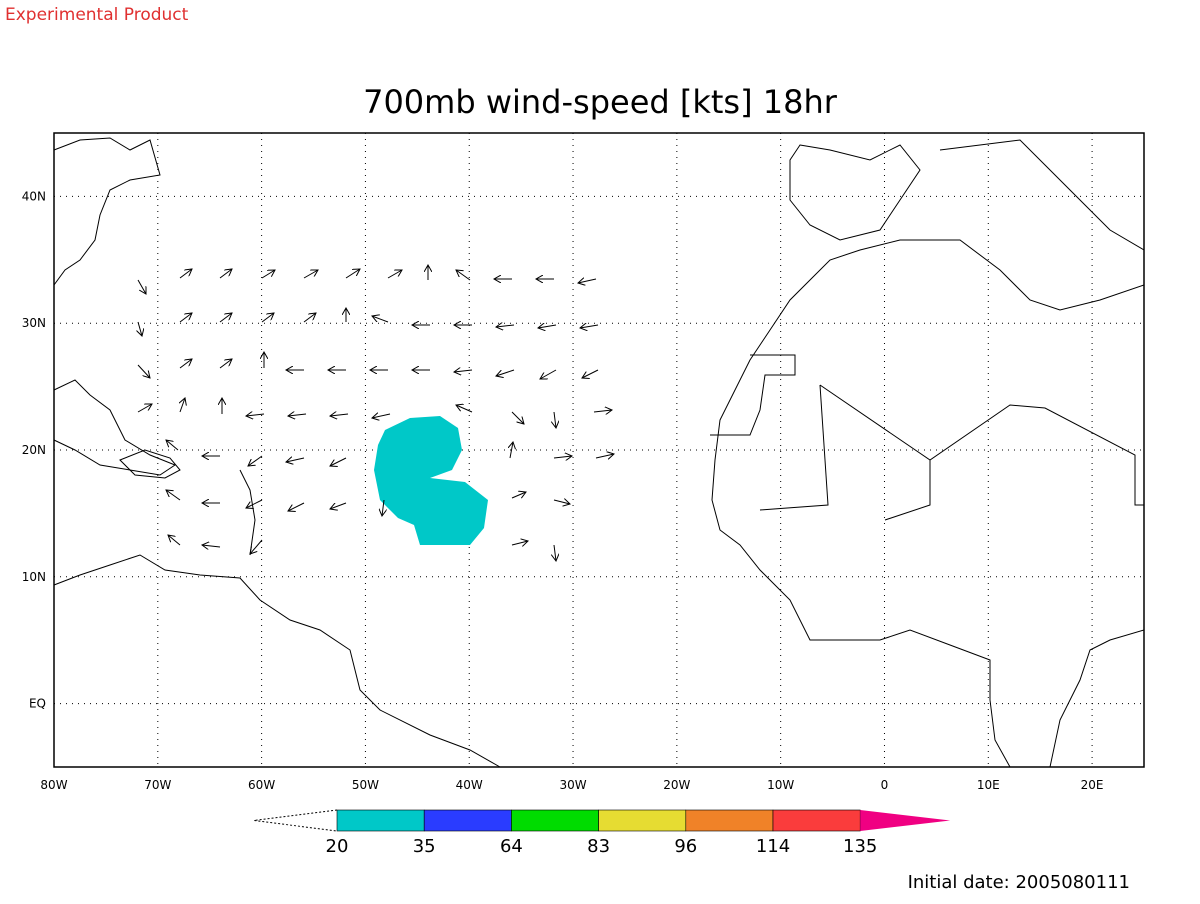  What do you see at coordinates (34, 577) in the screenshot?
I see `y-tick-label: 10N` at bounding box center [34, 577].